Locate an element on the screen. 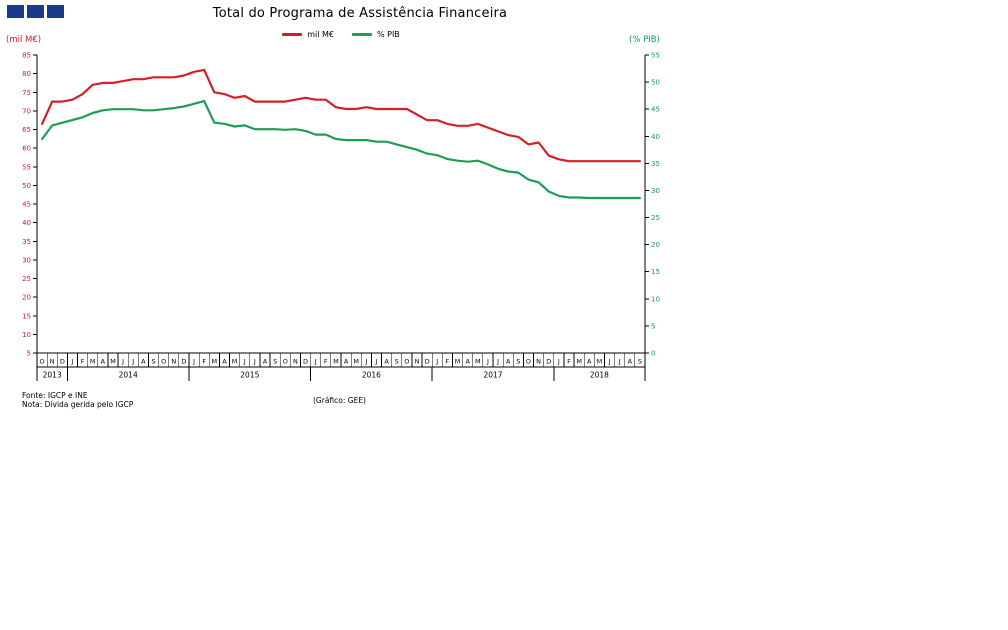 This screenshot has height=630, width=1008. right-axis-unit-label: (% PIB) is located at coordinates (644, 40).